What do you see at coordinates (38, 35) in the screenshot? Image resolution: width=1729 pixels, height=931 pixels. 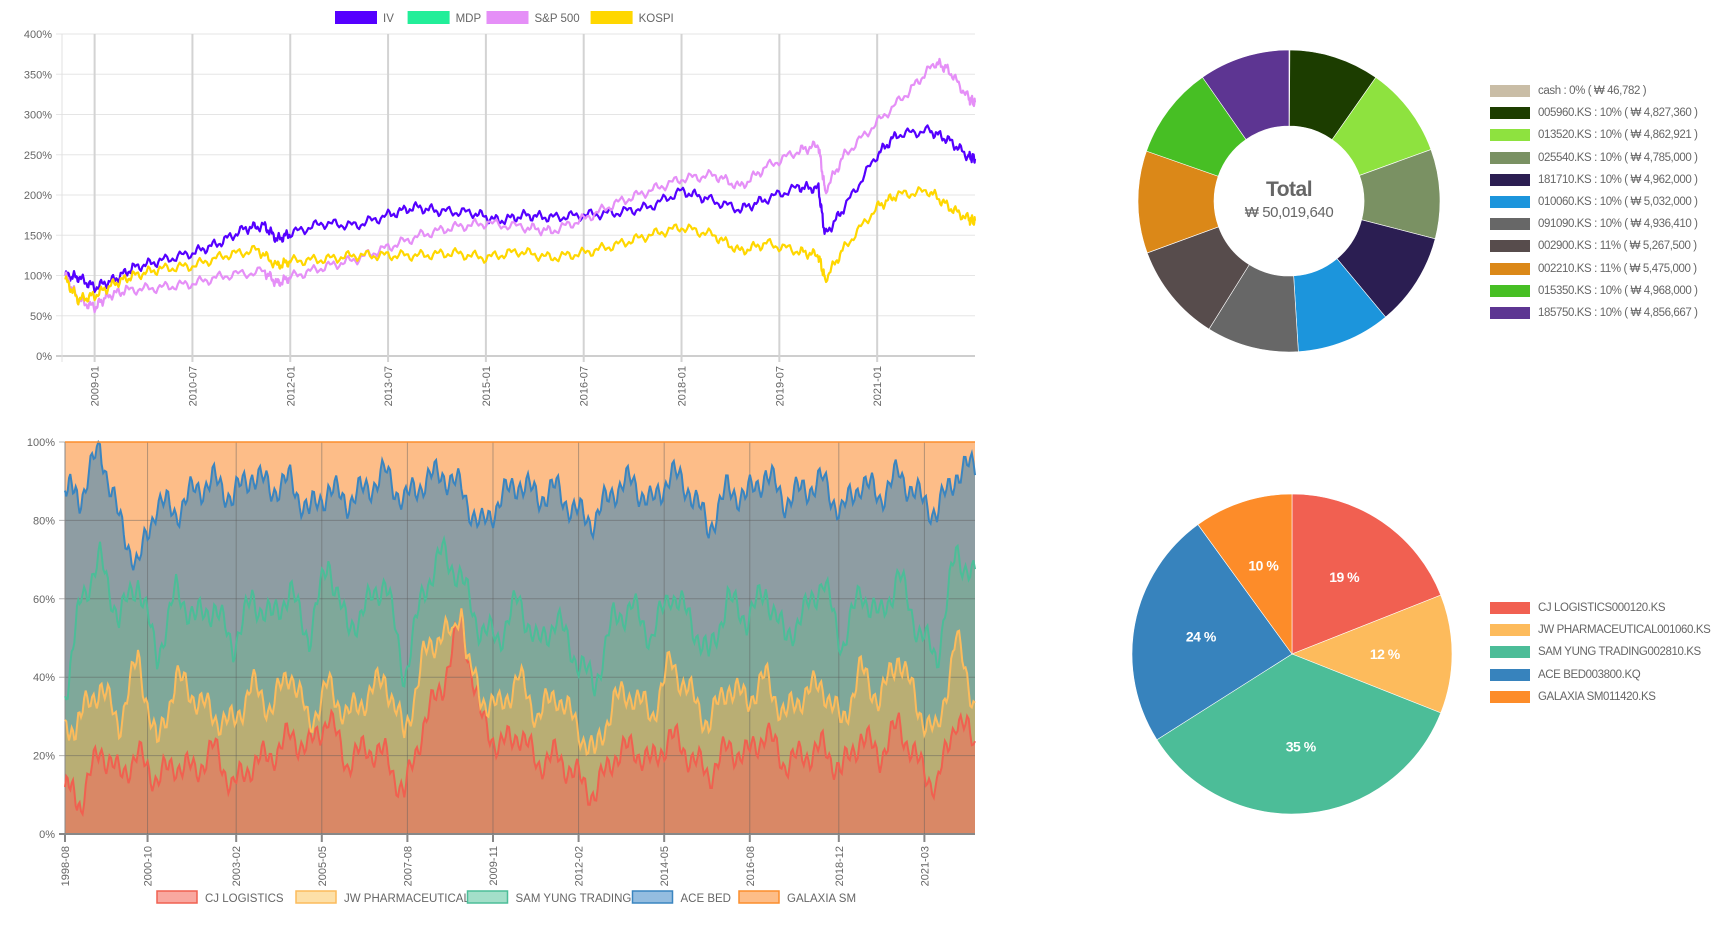 I see `y-tick-label: 400%` at bounding box center [38, 35].